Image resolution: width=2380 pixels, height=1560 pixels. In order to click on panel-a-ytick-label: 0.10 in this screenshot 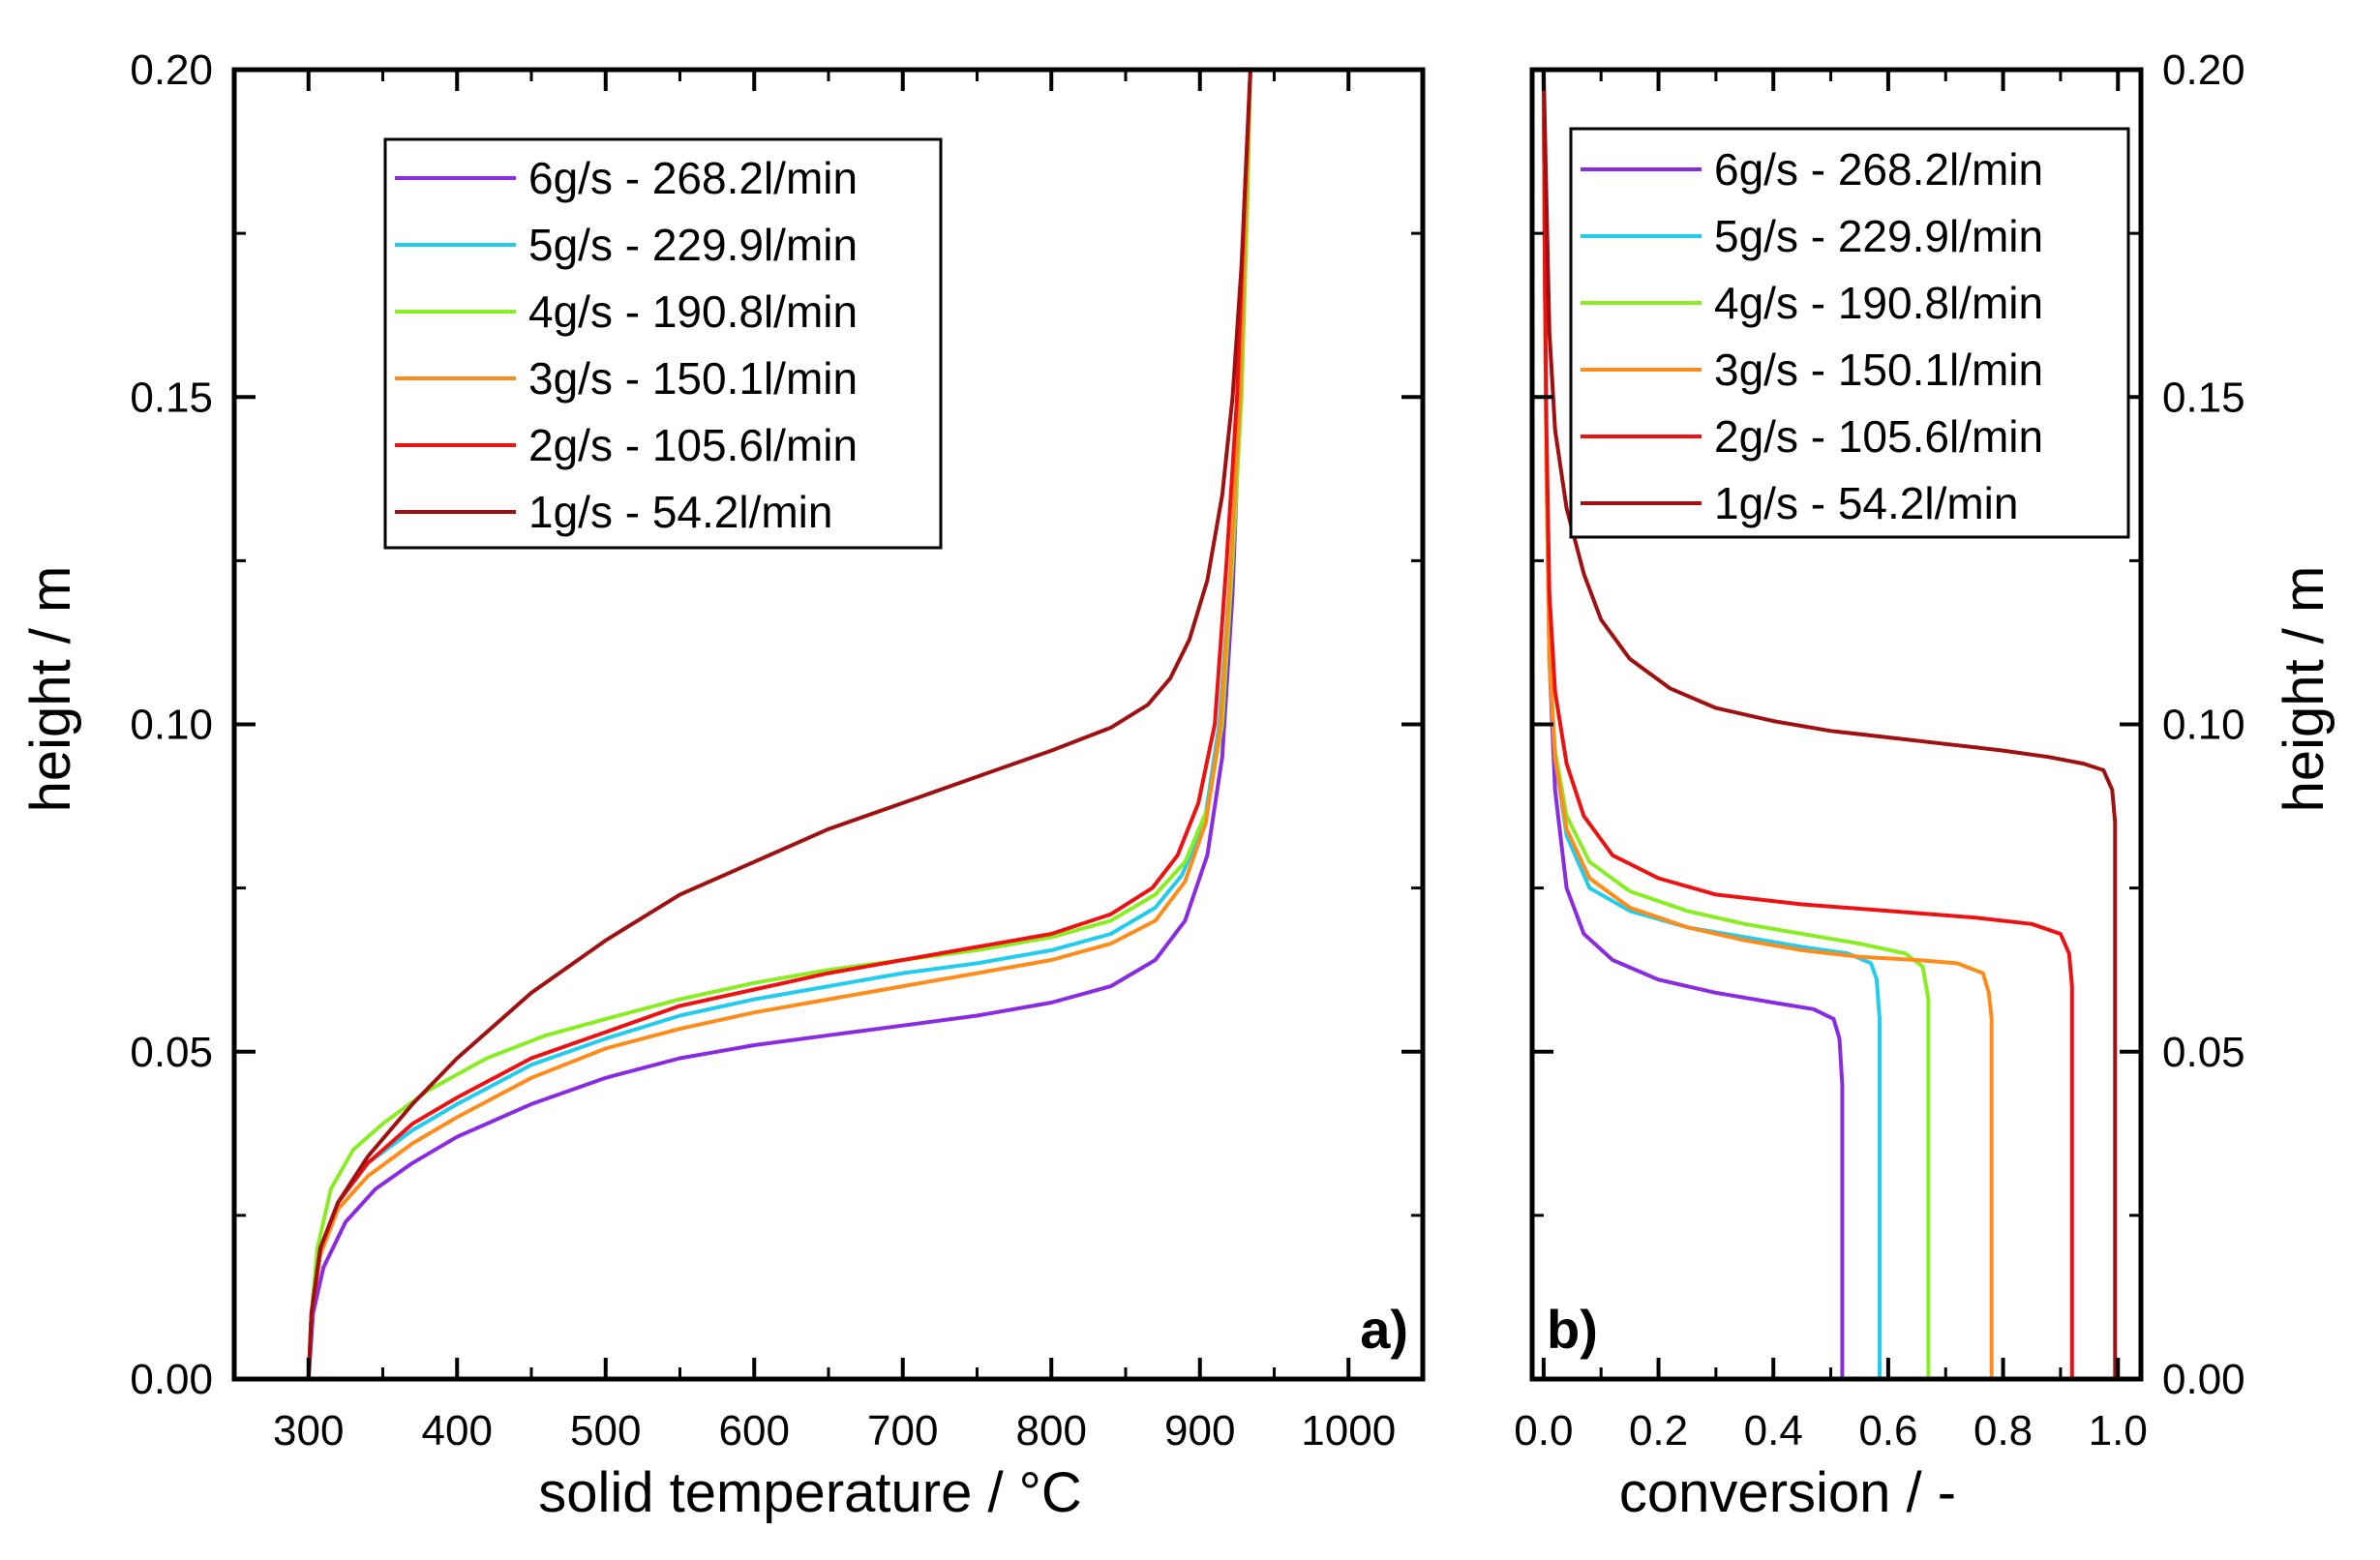, I will do `click(172, 726)`.